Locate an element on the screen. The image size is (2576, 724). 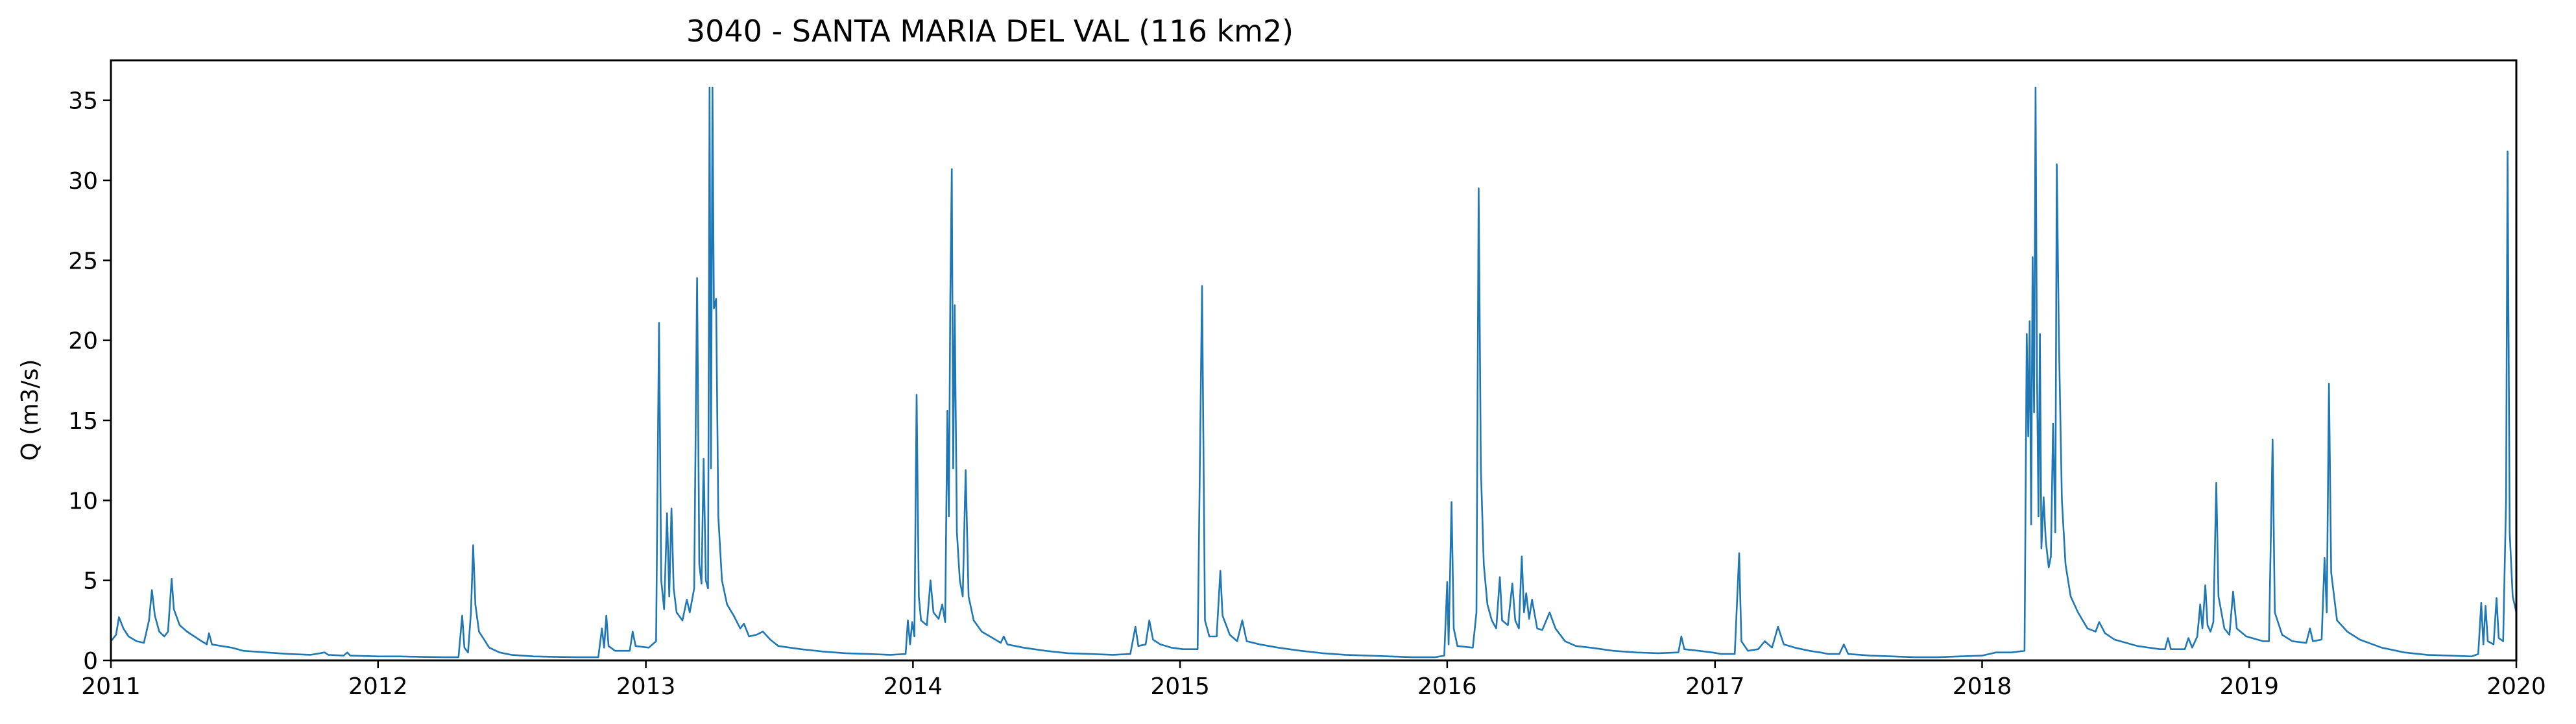
y-tick-label: 15 is located at coordinates (83, 421).